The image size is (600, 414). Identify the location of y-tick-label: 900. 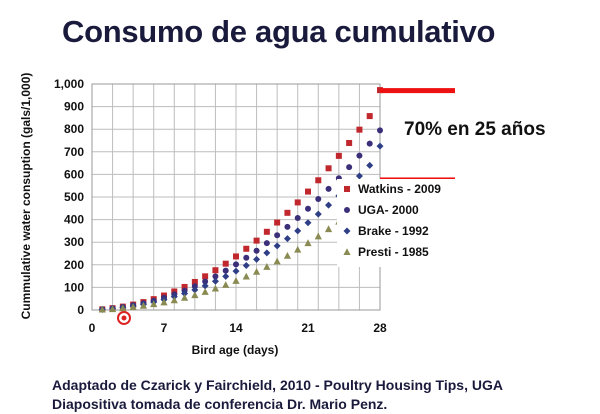
(74, 107).